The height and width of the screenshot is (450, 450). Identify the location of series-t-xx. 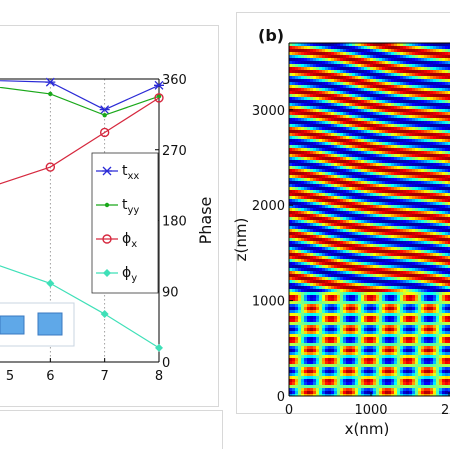
(82, 96).